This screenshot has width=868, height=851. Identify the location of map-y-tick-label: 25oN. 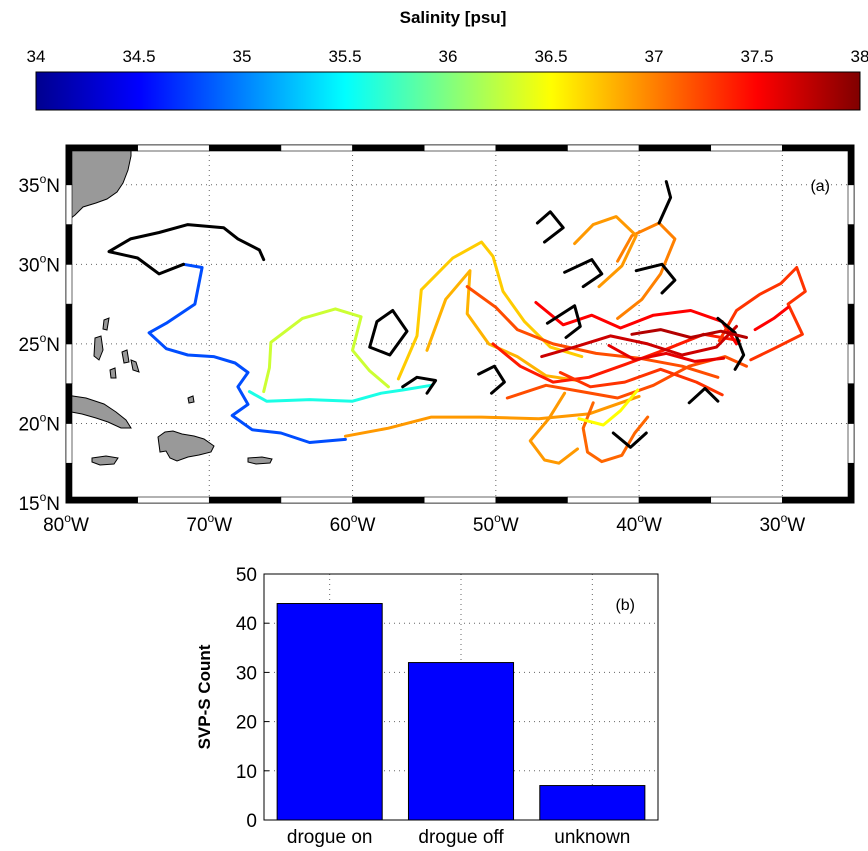
(39, 343).